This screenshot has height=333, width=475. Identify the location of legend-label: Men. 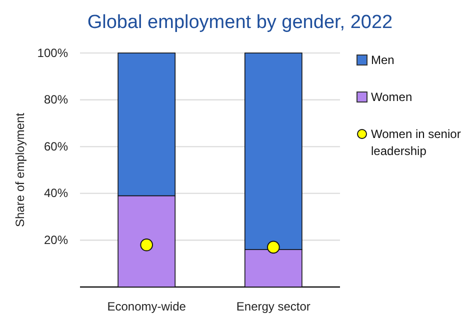
(382, 60).